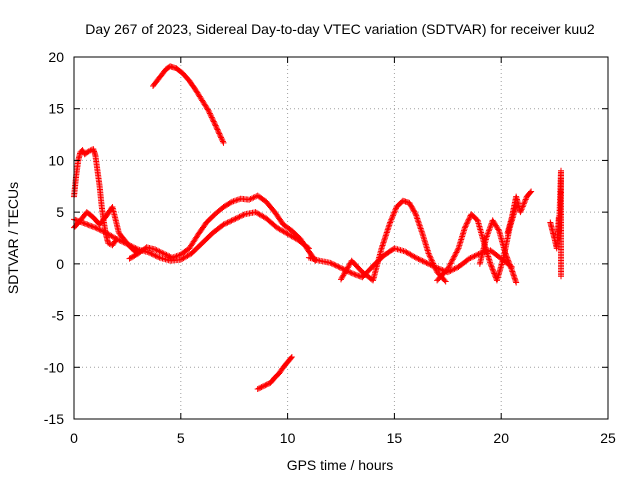 The height and width of the screenshot is (480, 640). What do you see at coordinates (274, 373) in the screenshot?
I see `series-arc-low` at bounding box center [274, 373].